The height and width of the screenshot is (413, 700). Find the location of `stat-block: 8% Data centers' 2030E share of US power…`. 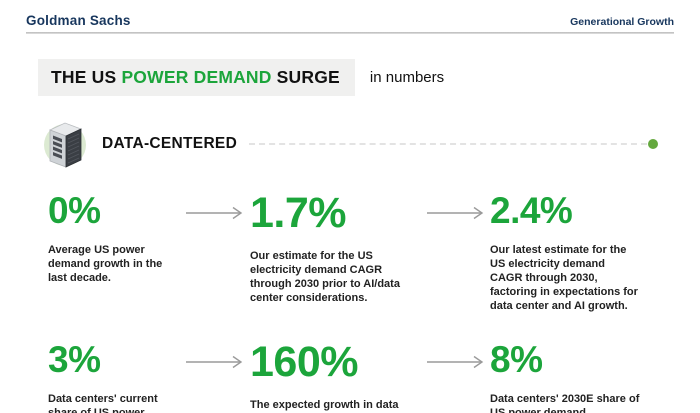

stat-block: 8% Data centers' 2030E share of US power… is located at coordinates (585, 373).